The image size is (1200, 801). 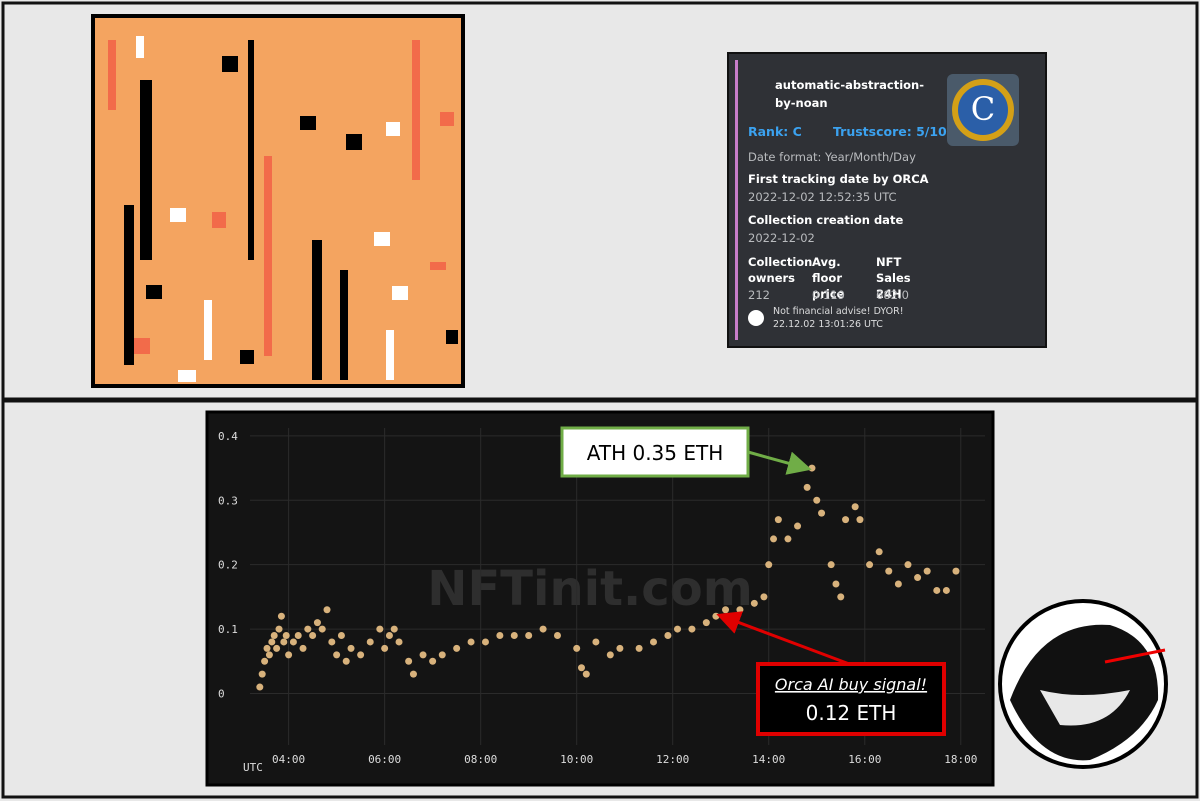 I want to click on annotation-text: ATH 0.35 ETH, so click(x=655, y=453).